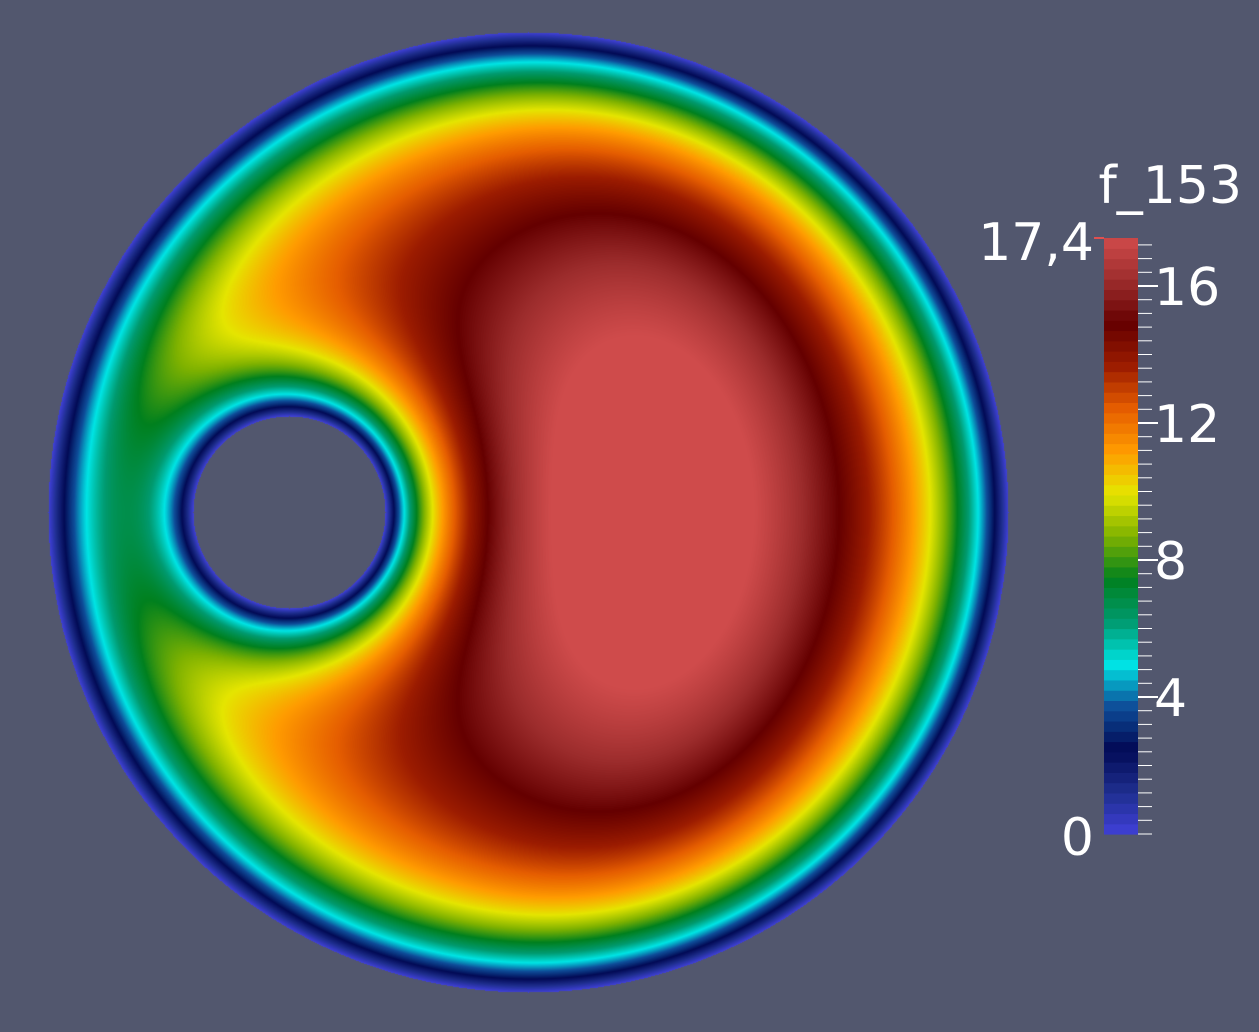 The width and height of the screenshot is (1259, 1032). I want to click on legend-tick-label: 16, so click(1187, 288).